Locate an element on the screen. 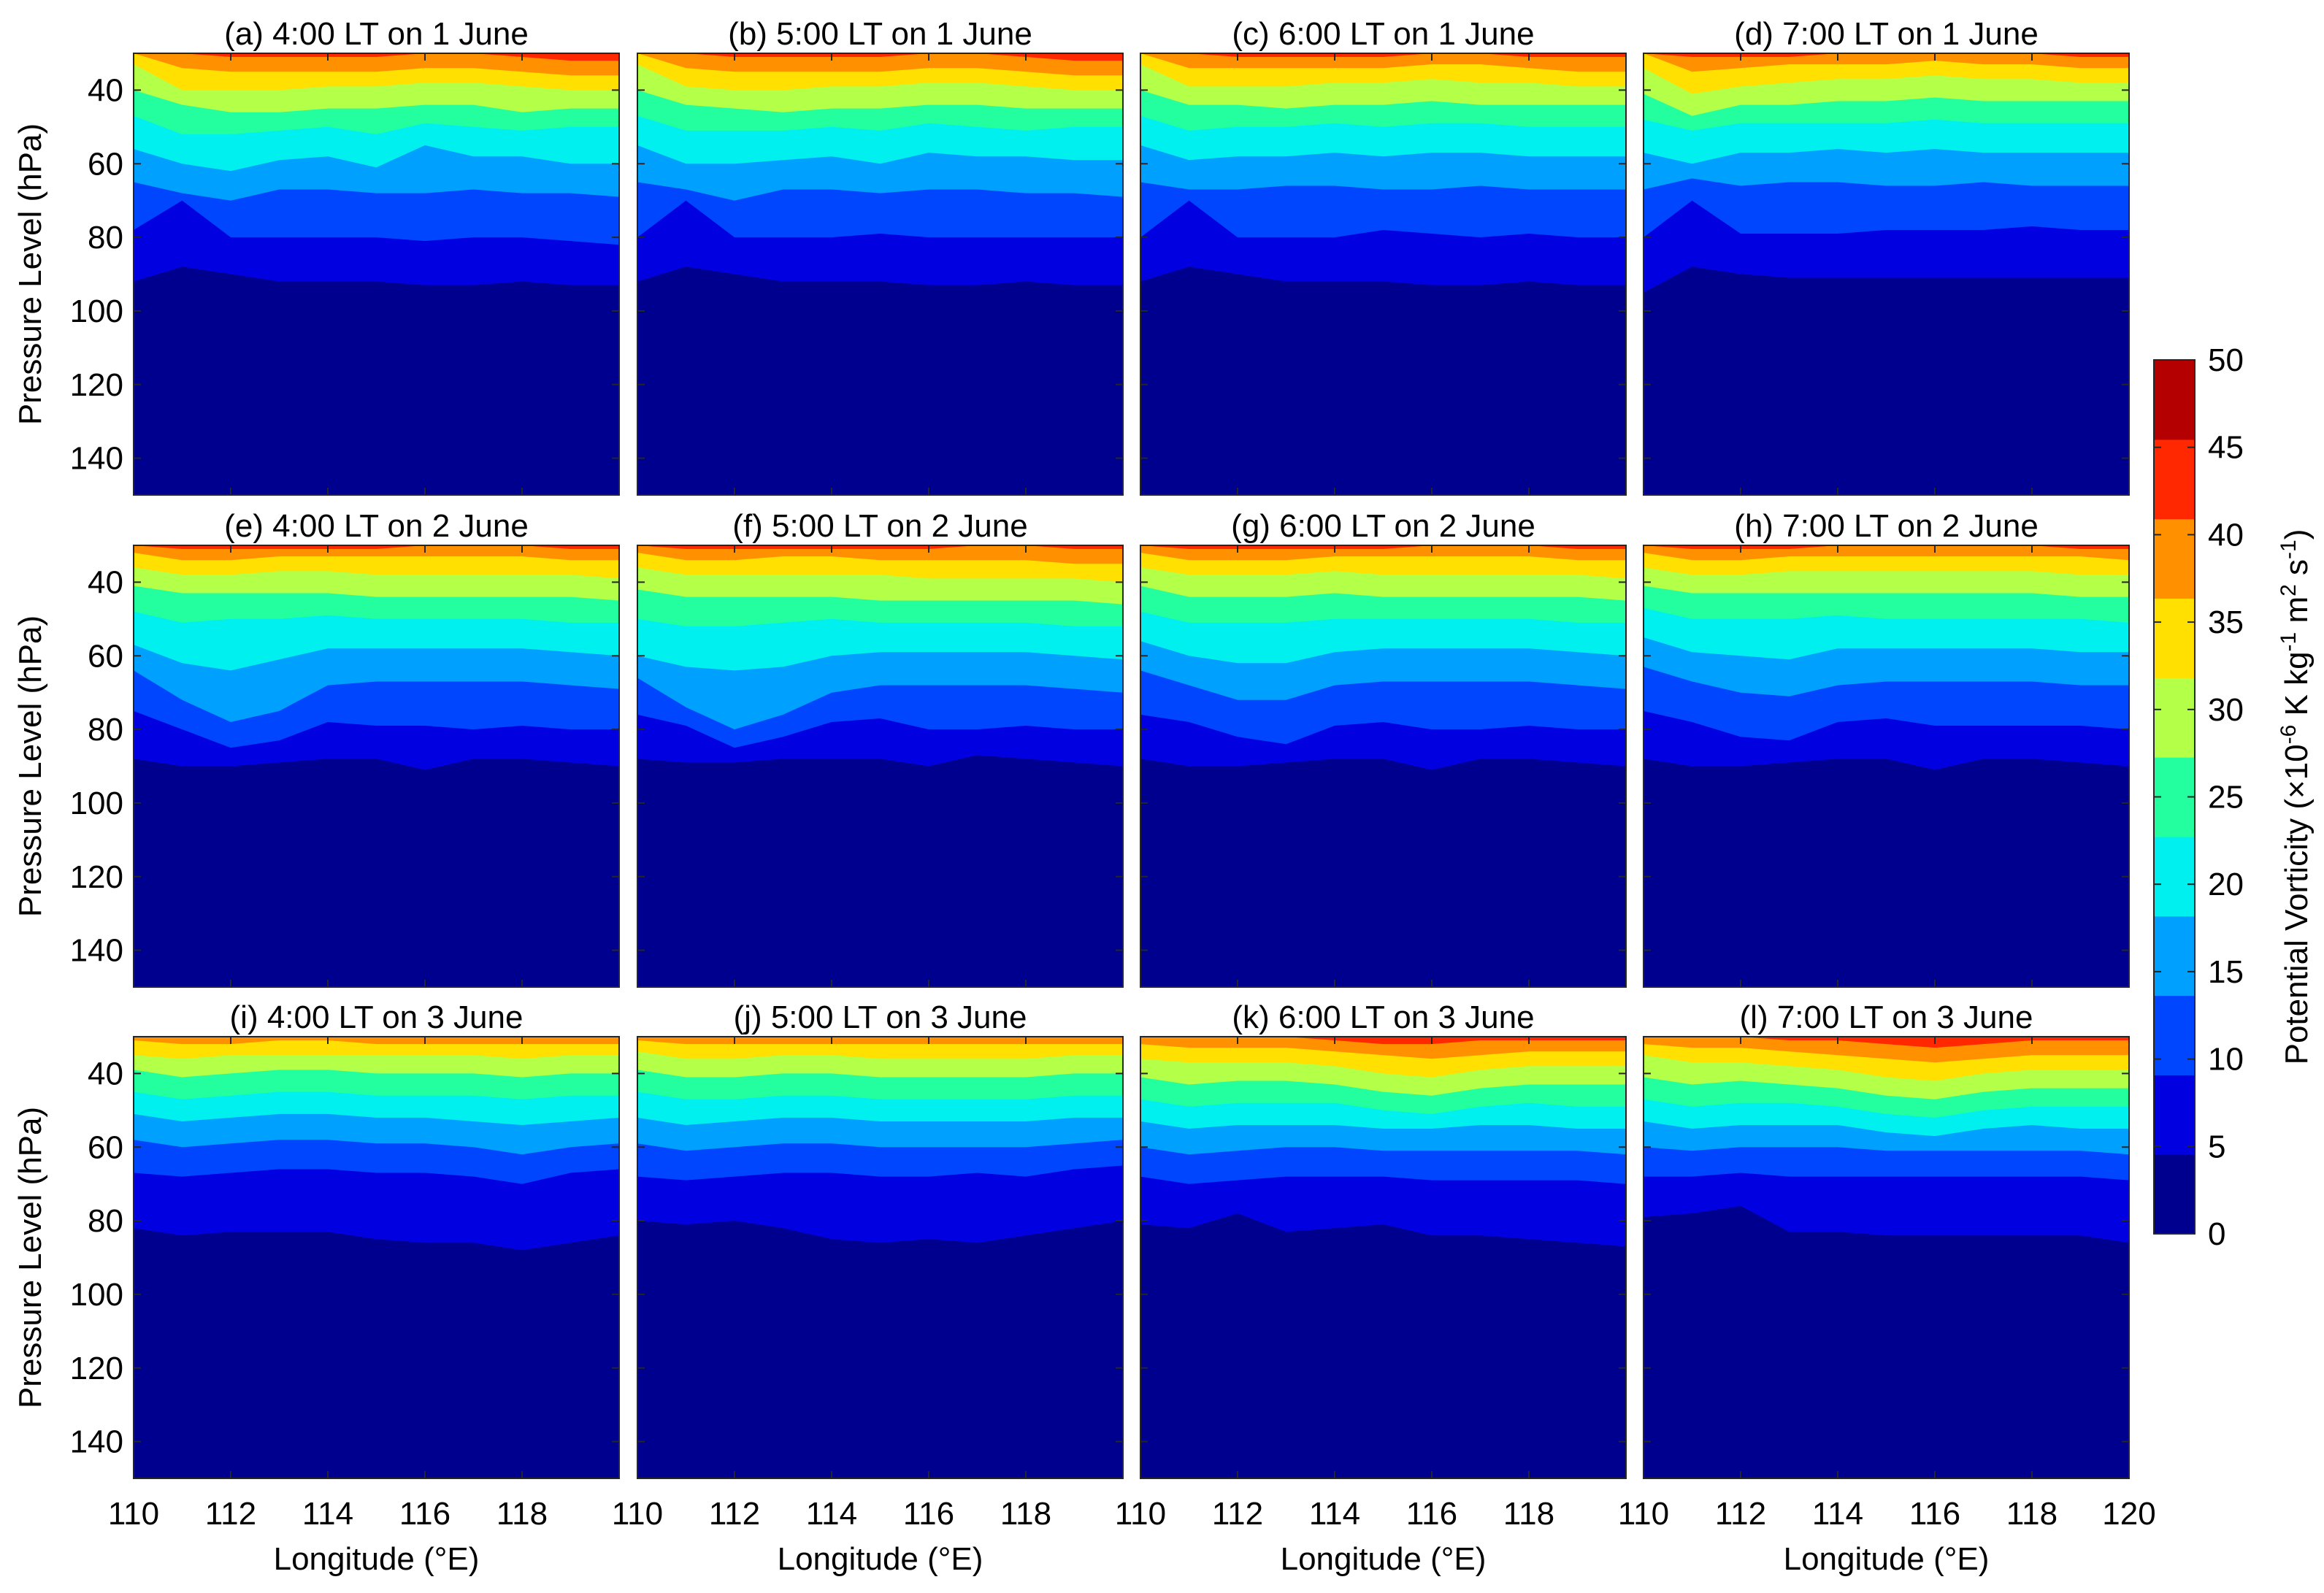 This screenshot has height=1593, width=2324. colorbar-tick-label: 35 is located at coordinates (2226, 622).